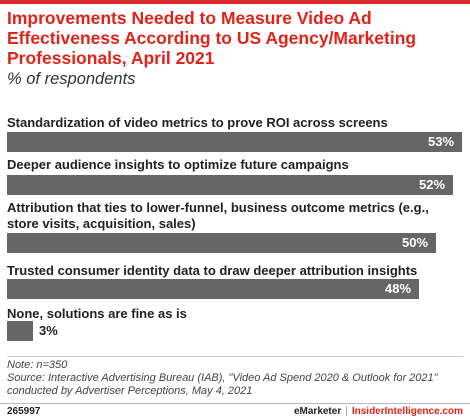  I want to click on top-accent-rule, so click(235, 2).